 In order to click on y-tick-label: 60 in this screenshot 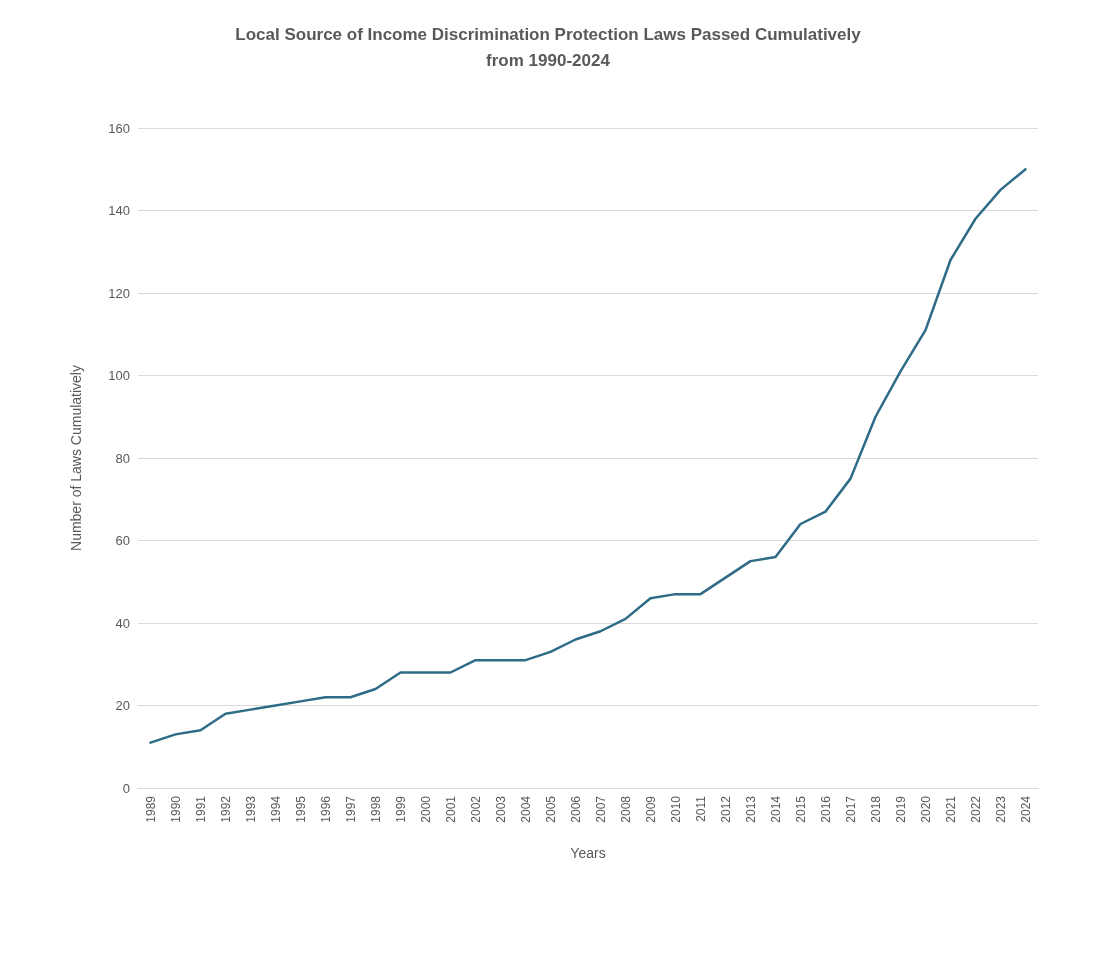, I will do `click(122, 540)`.